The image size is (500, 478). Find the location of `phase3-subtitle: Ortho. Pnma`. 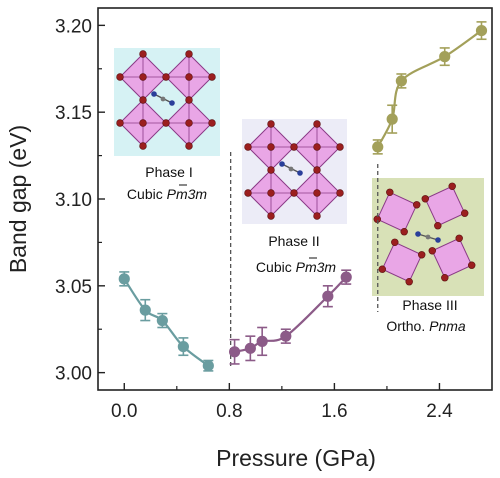

phase3-subtitle: Ortho. Pnma is located at coordinates (426, 326).